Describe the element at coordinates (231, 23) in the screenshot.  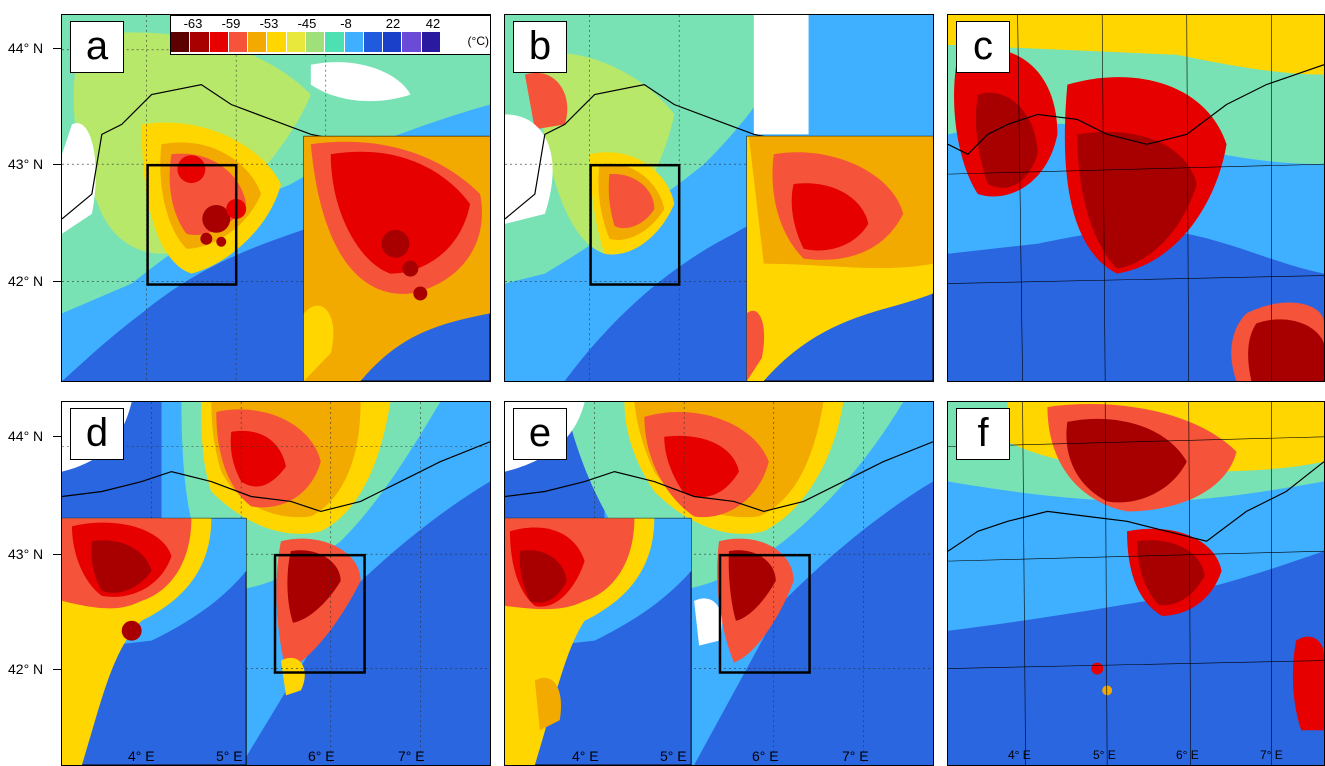
I see `colorbar-tick: -59` at that location.